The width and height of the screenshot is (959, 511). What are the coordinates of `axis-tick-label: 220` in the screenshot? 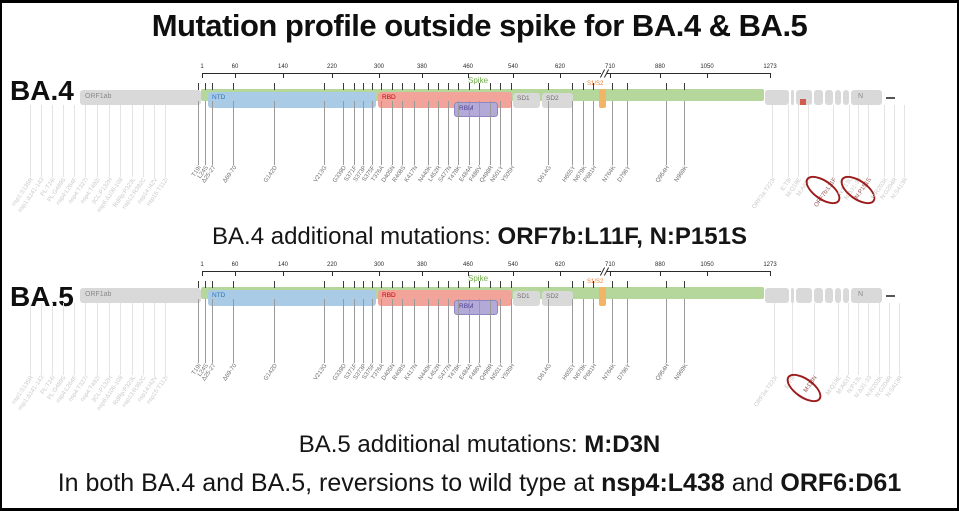 It's located at (331, 265).